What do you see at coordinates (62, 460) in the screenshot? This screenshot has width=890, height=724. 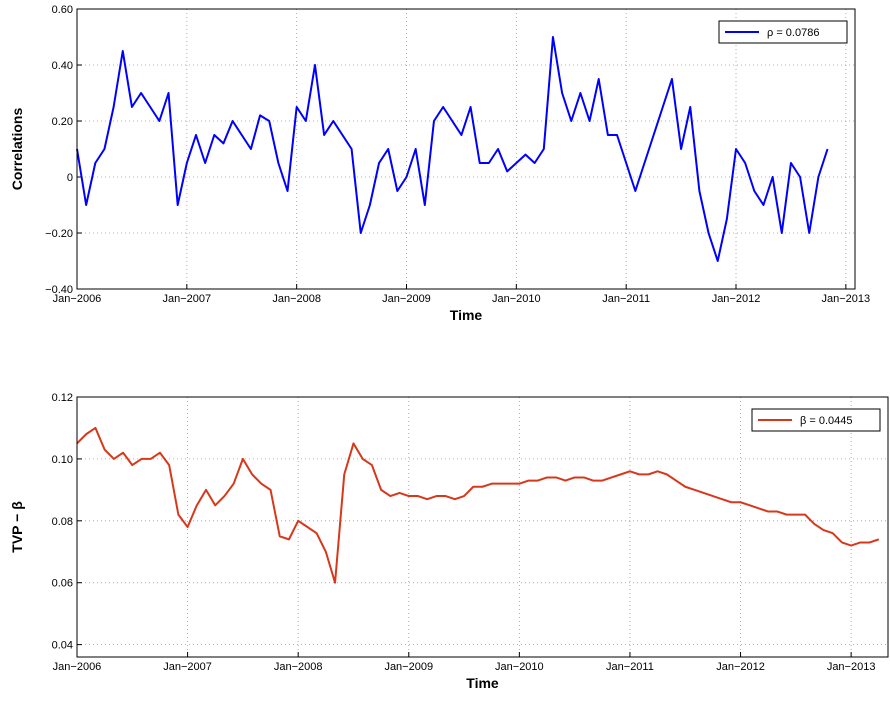 I see `y-tick-label: 0.10` at bounding box center [62, 460].